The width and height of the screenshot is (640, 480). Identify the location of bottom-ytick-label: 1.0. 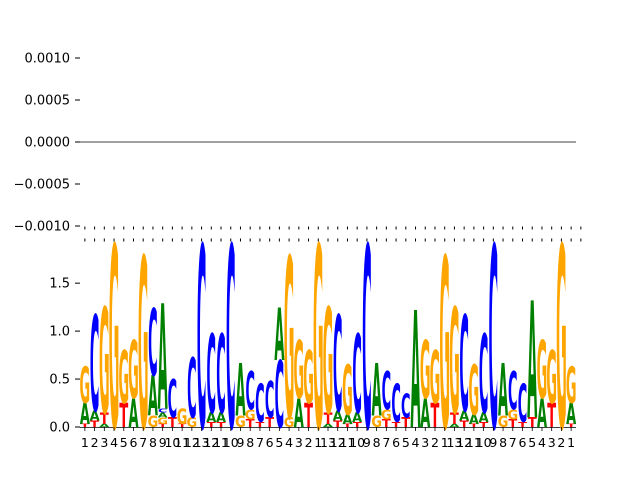
(59, 332).